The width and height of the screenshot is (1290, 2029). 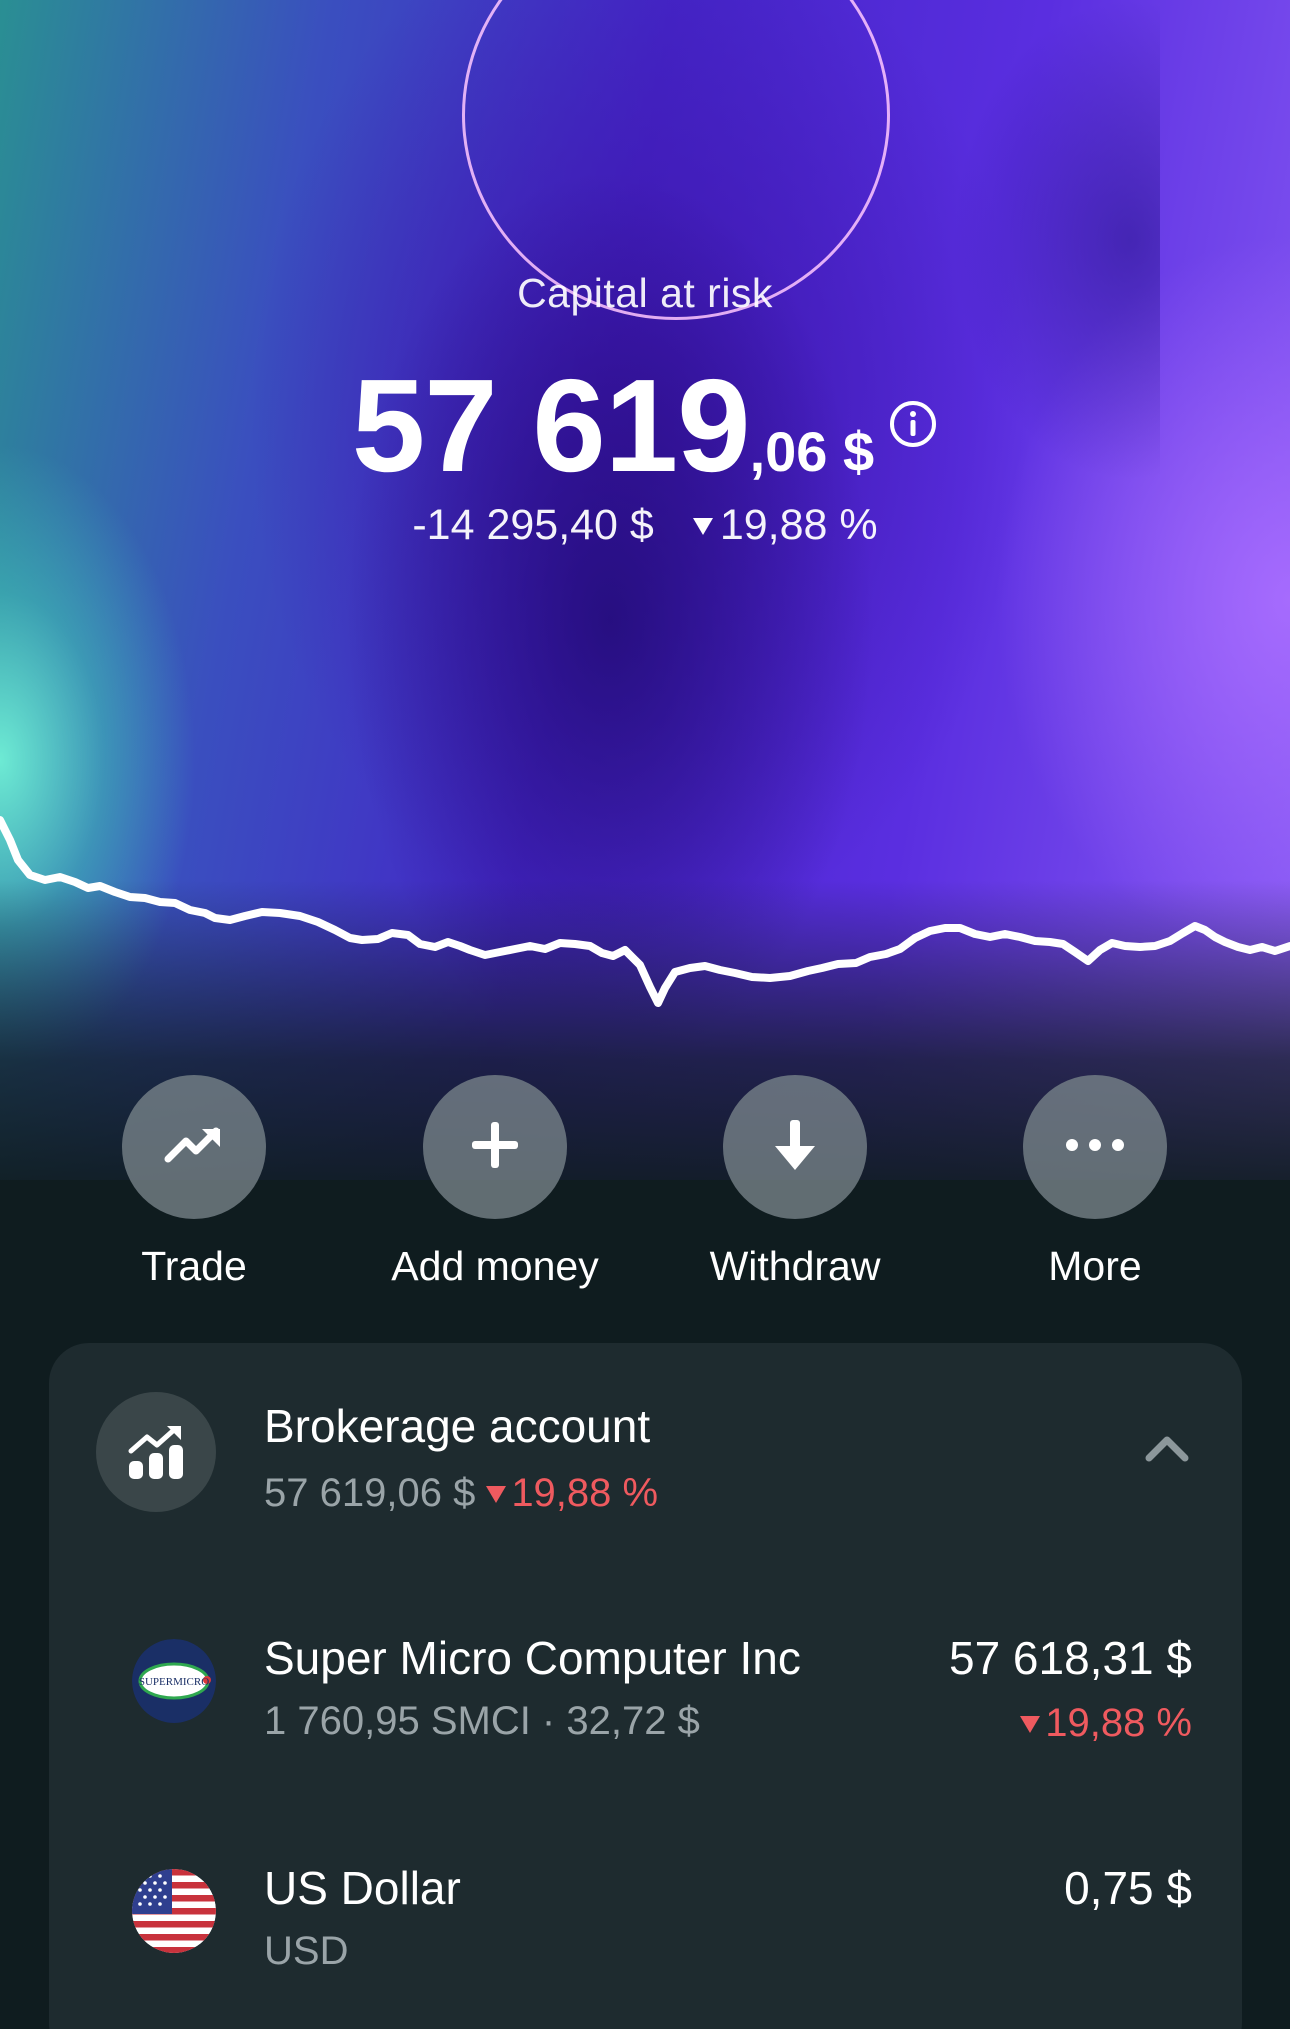 I want to click on more-label: More, so click(x=1095, y=1266).